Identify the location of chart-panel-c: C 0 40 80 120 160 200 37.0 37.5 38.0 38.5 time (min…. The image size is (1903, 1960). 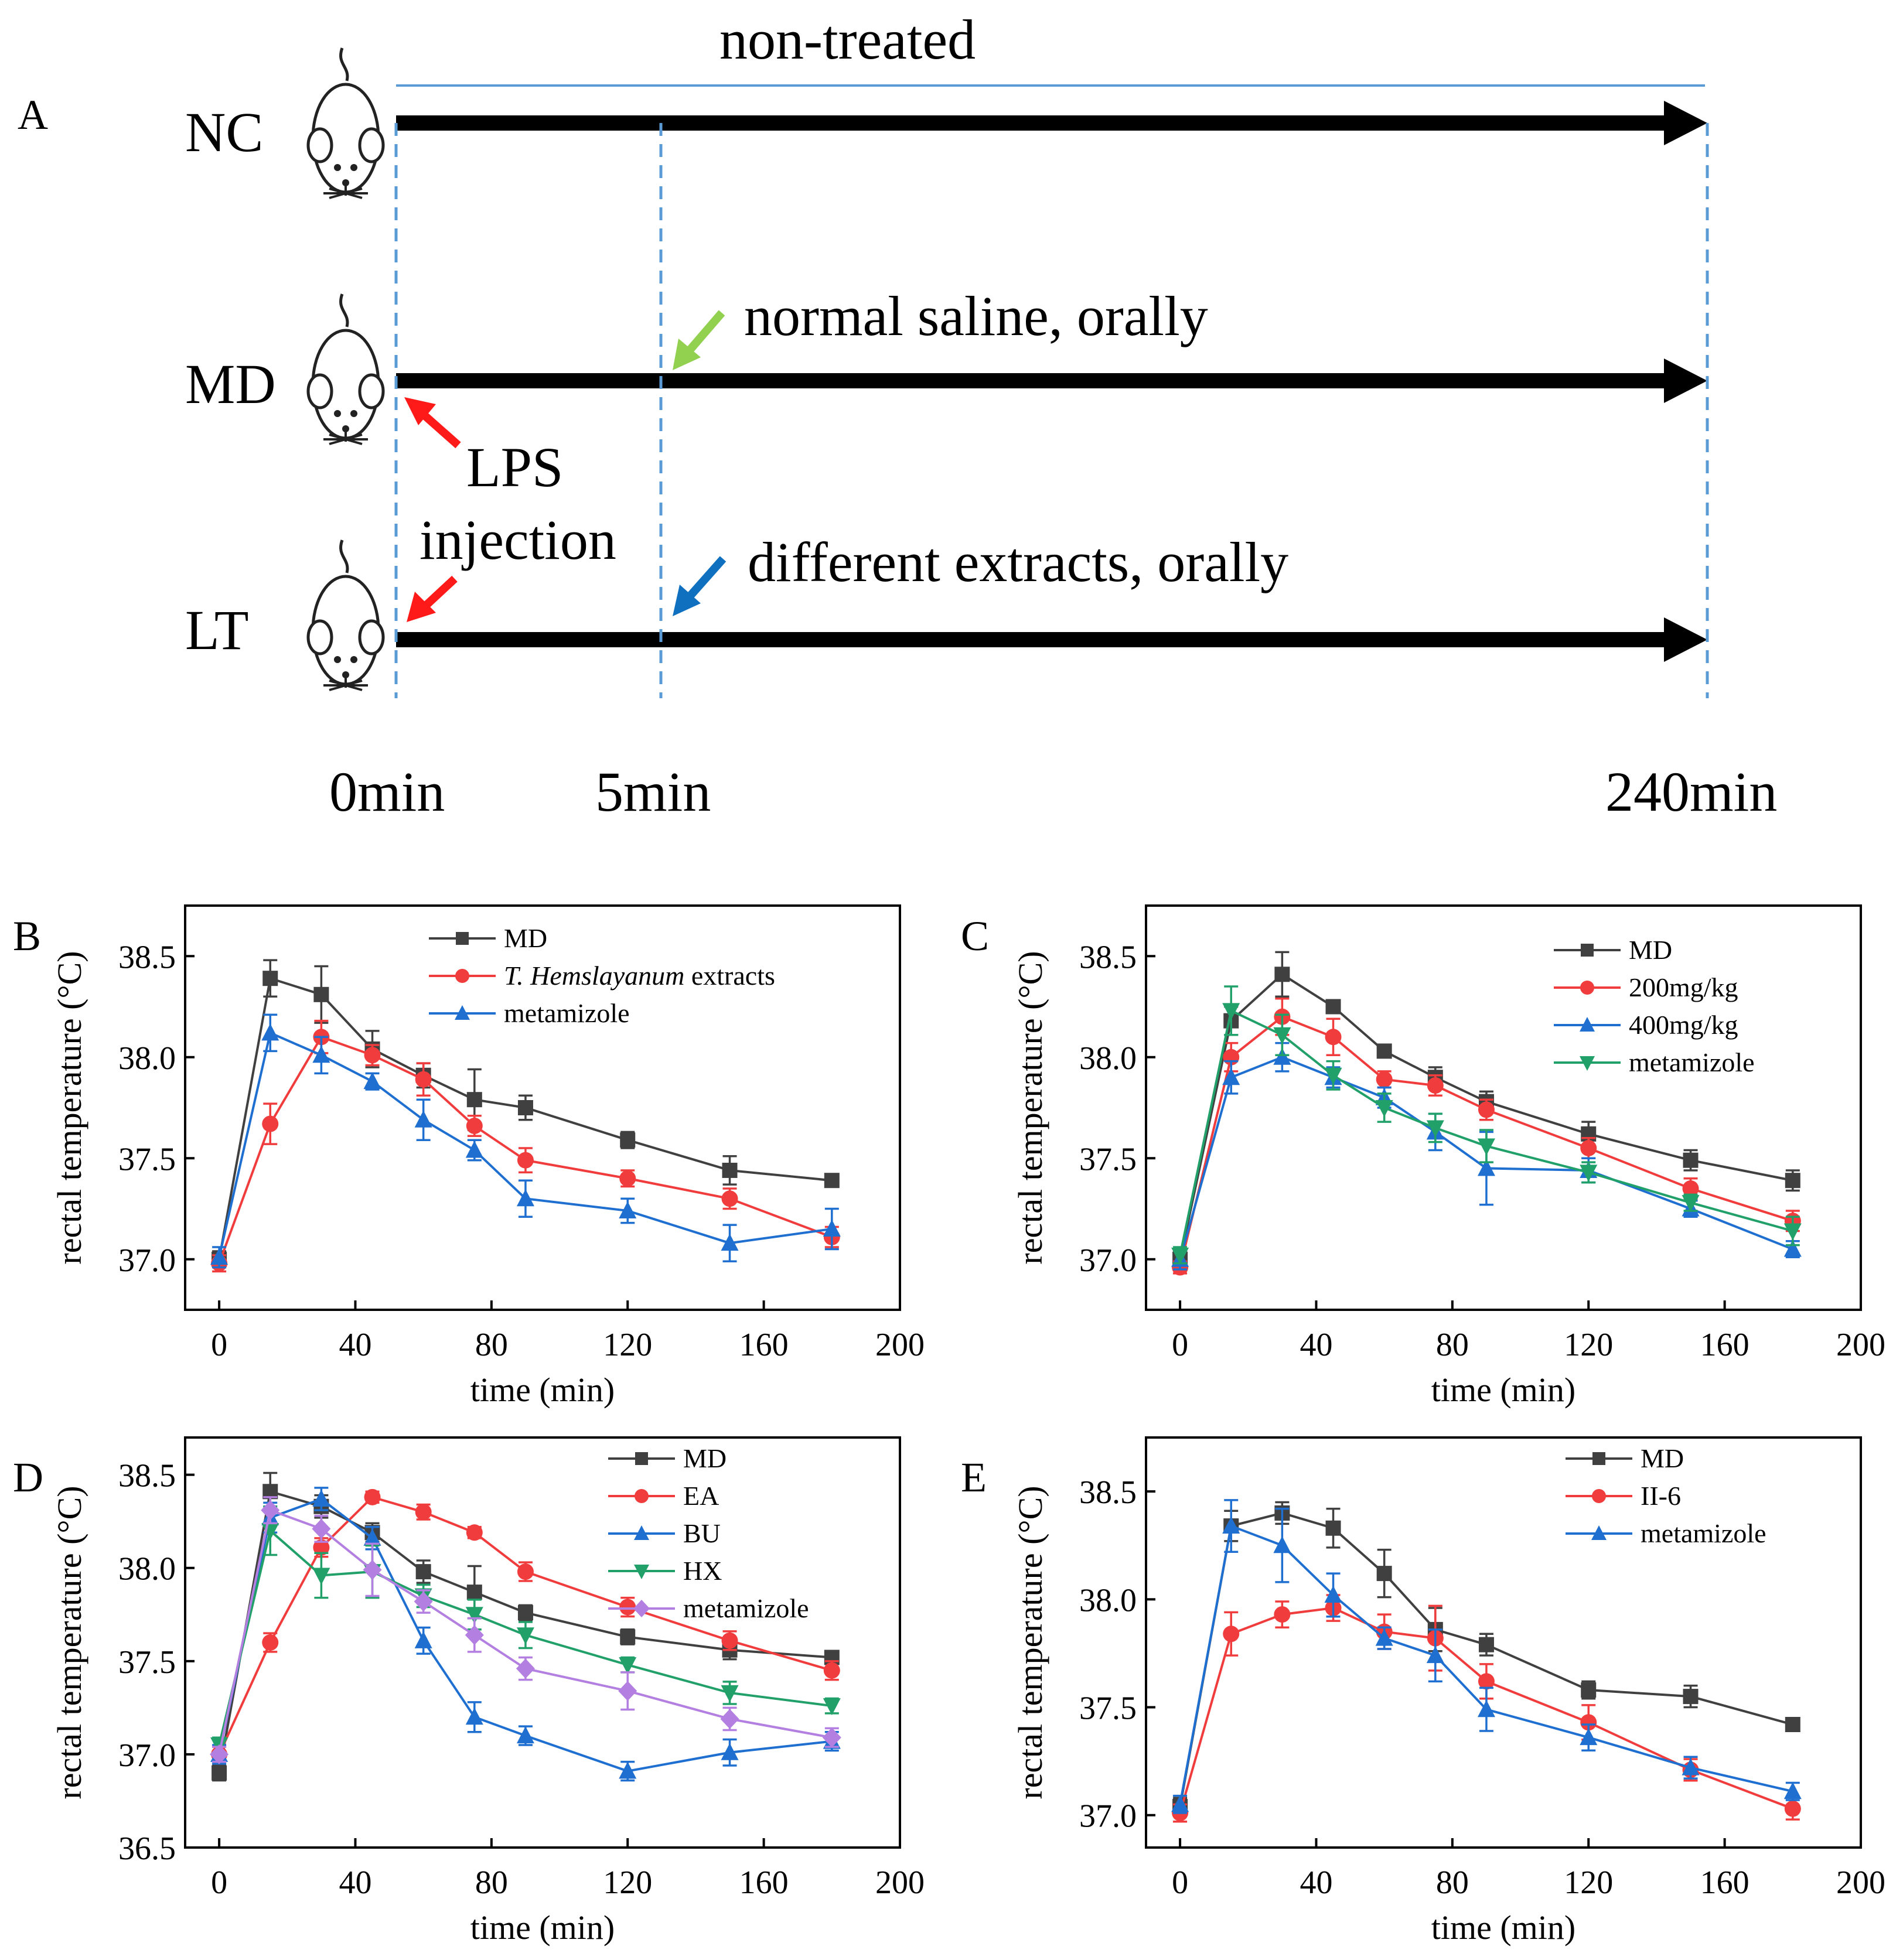
(1423, 1156).